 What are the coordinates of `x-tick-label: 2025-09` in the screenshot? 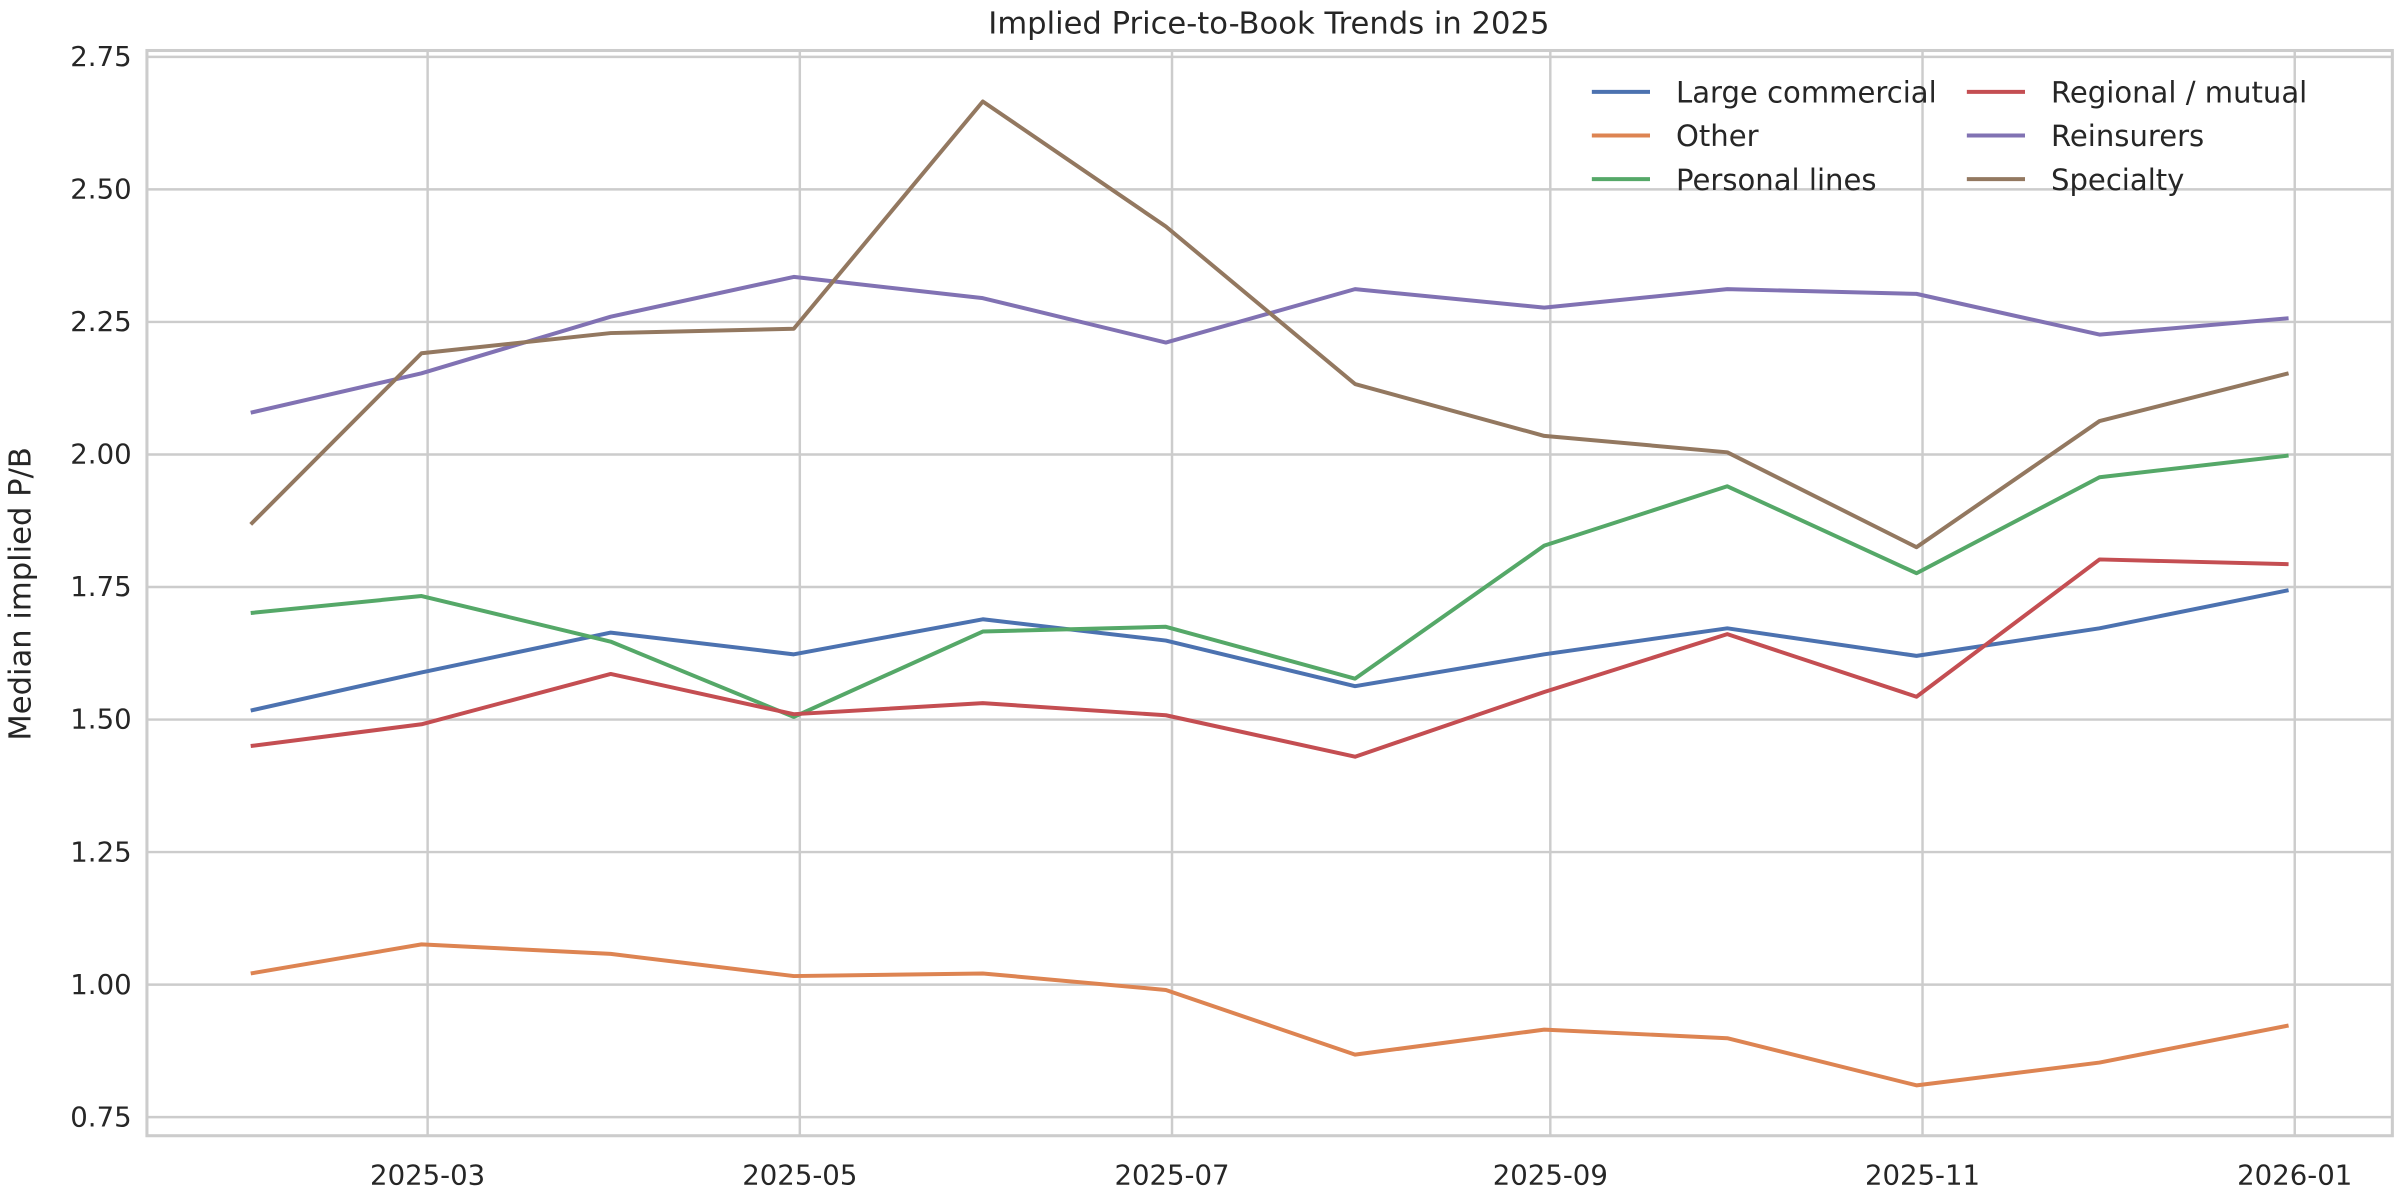 It's located at (1550, 1176).